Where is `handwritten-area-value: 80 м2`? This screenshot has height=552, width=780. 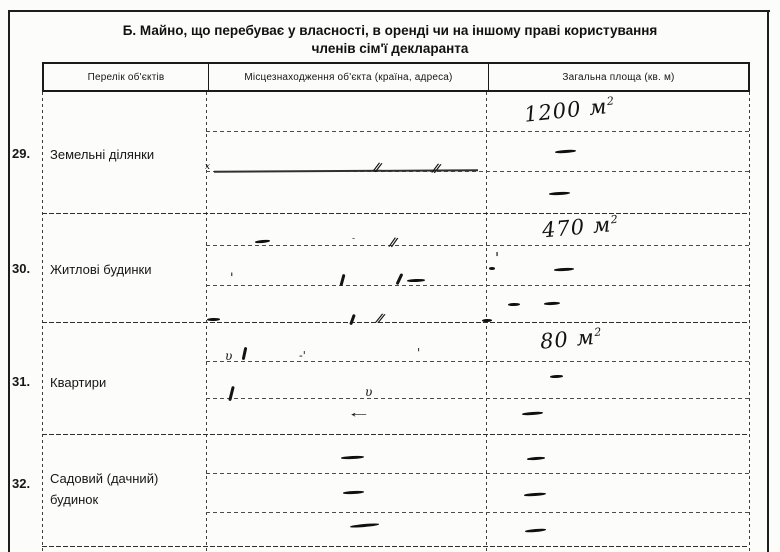
handwritten-area-value: 80 м2 is located at coordinates (571, 339).